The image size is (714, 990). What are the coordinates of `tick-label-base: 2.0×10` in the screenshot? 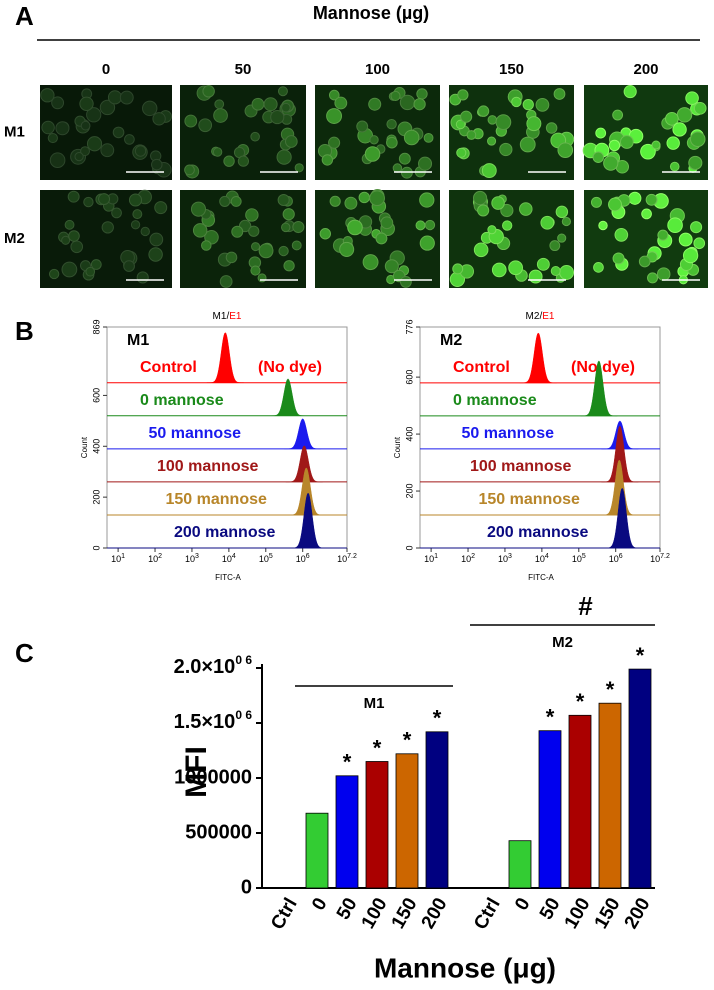 It's located at (205, 667).